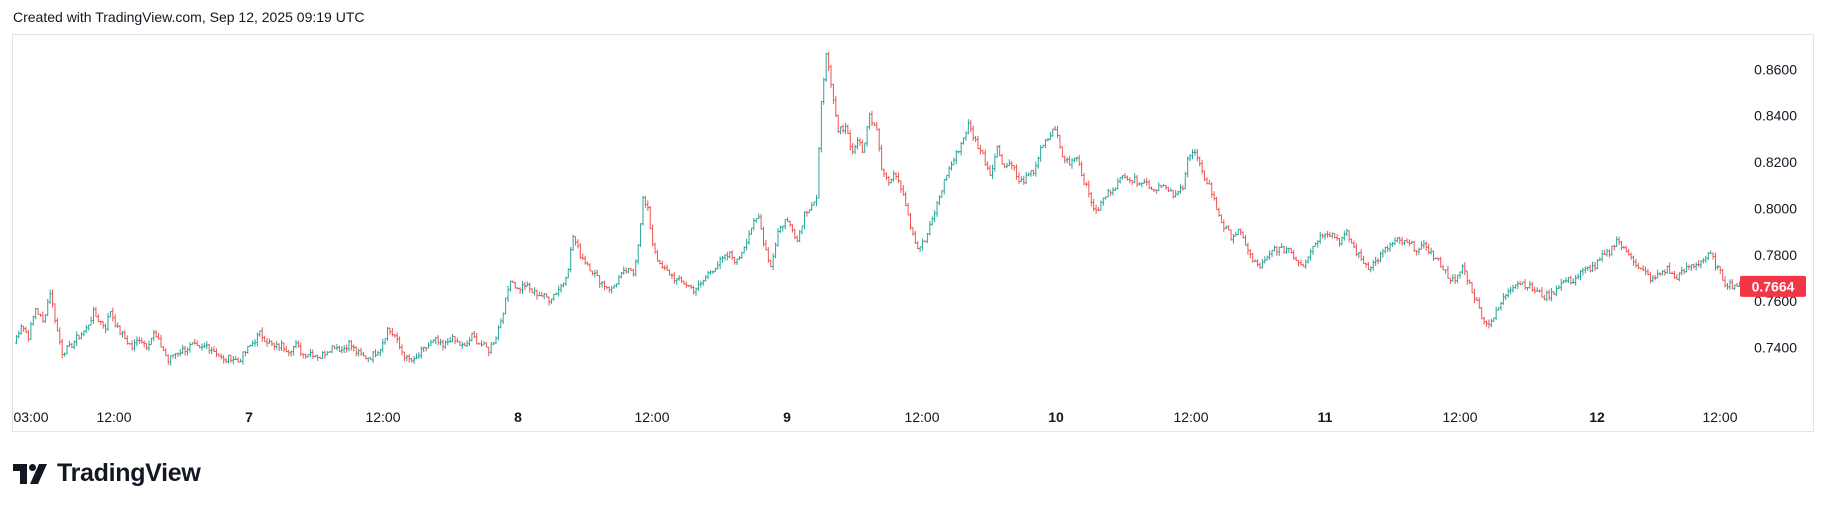 The width and height of the screenshot is (1826, 509). I want to click on price-tick-label: 0.8000, so click(1775, 208).